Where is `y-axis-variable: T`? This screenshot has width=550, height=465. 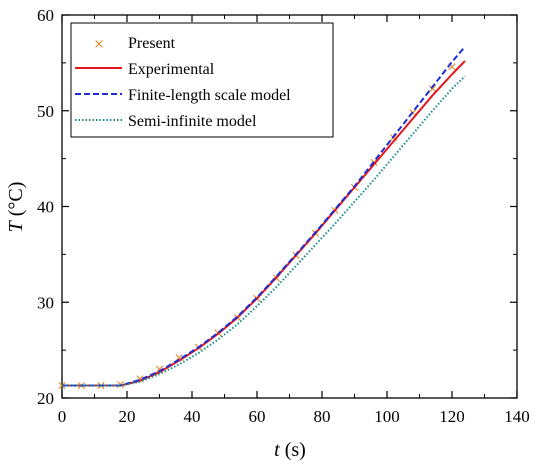 y-axis-variable: T is located at coordinates (16, 225).